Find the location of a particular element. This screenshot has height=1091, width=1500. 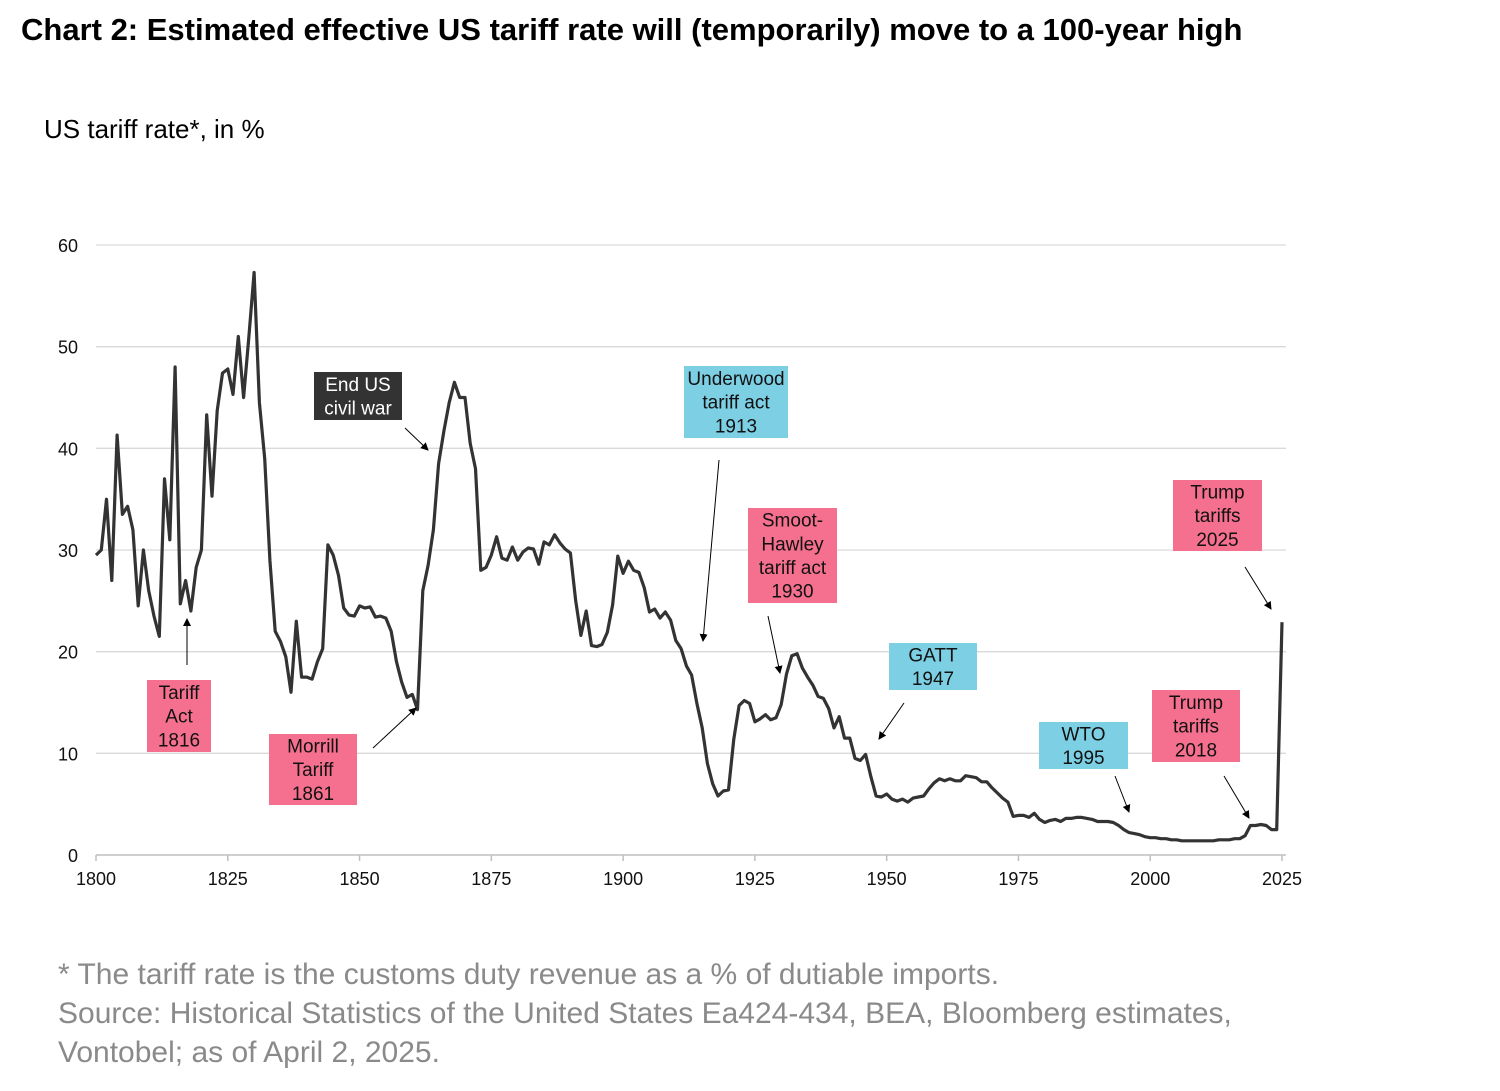

y-tick-label: 30 is located at coordinates (68, 551).